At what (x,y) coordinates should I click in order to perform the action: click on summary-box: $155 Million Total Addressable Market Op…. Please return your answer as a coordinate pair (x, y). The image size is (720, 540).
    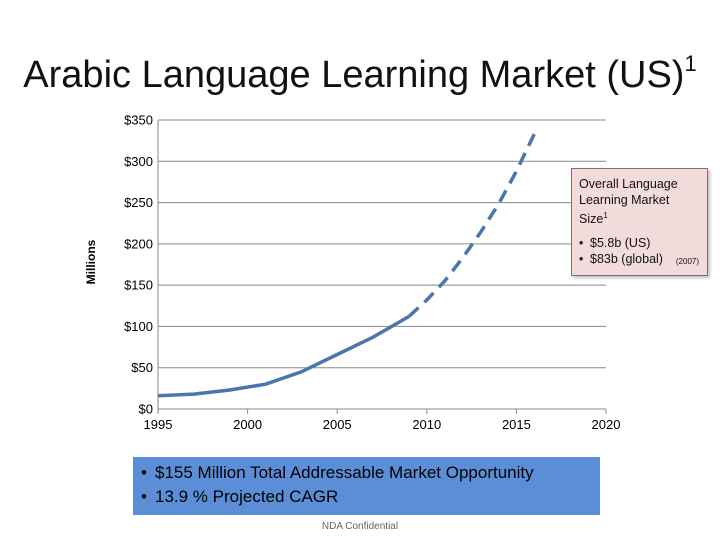
    Looking at the image, I should click on (366, 486).